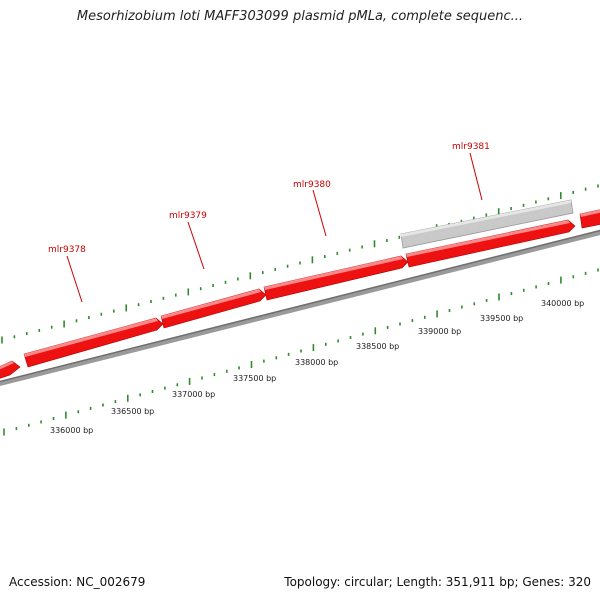 The image size is (600, 600). What do you see at coordinates (312, 185) in the screenshot?
I see `gene-label-mlr9380: mlr9380` at bounding box center [312, 185].